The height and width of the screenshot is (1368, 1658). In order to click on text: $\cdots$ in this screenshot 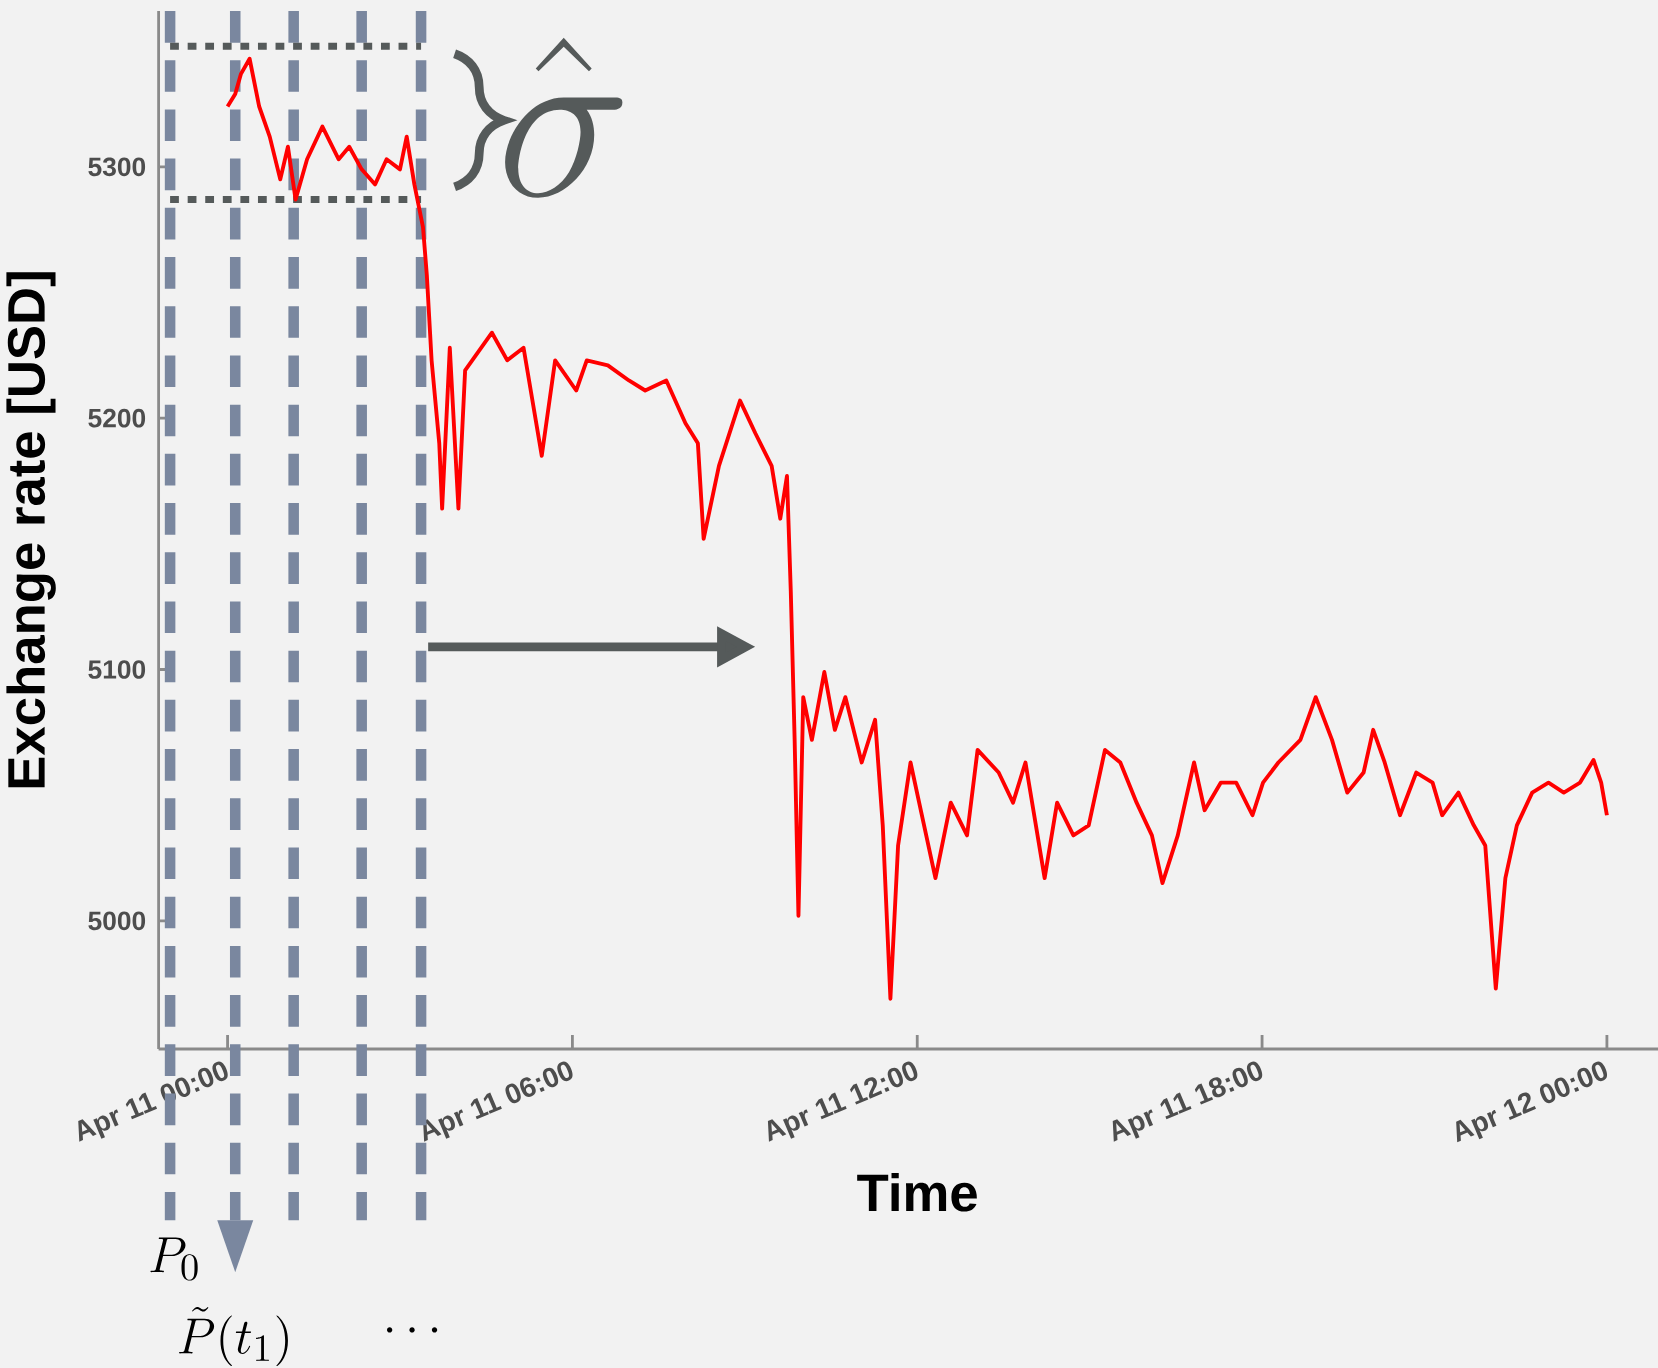, I will do `click(412, 1330)`.